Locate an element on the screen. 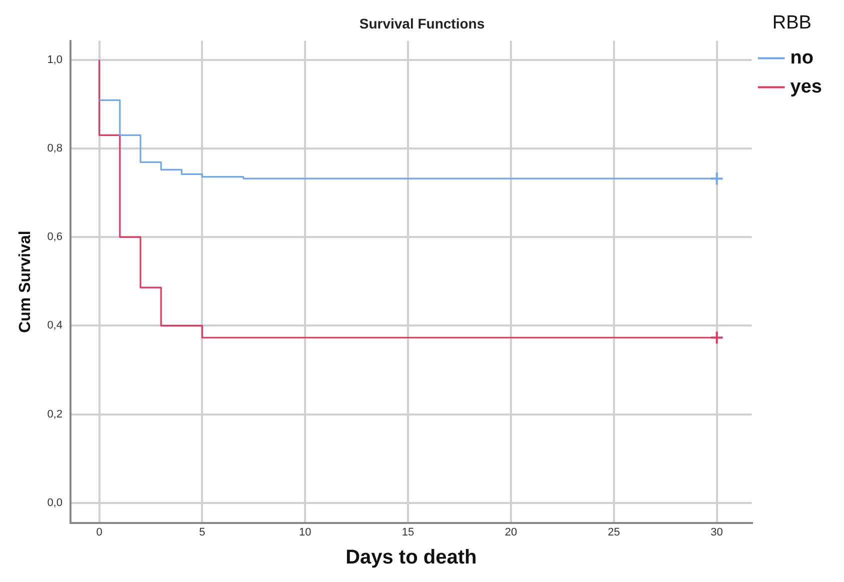 The image size is (844, 582). y-tick-label: 0,8 is located at coordinates (54, 148).